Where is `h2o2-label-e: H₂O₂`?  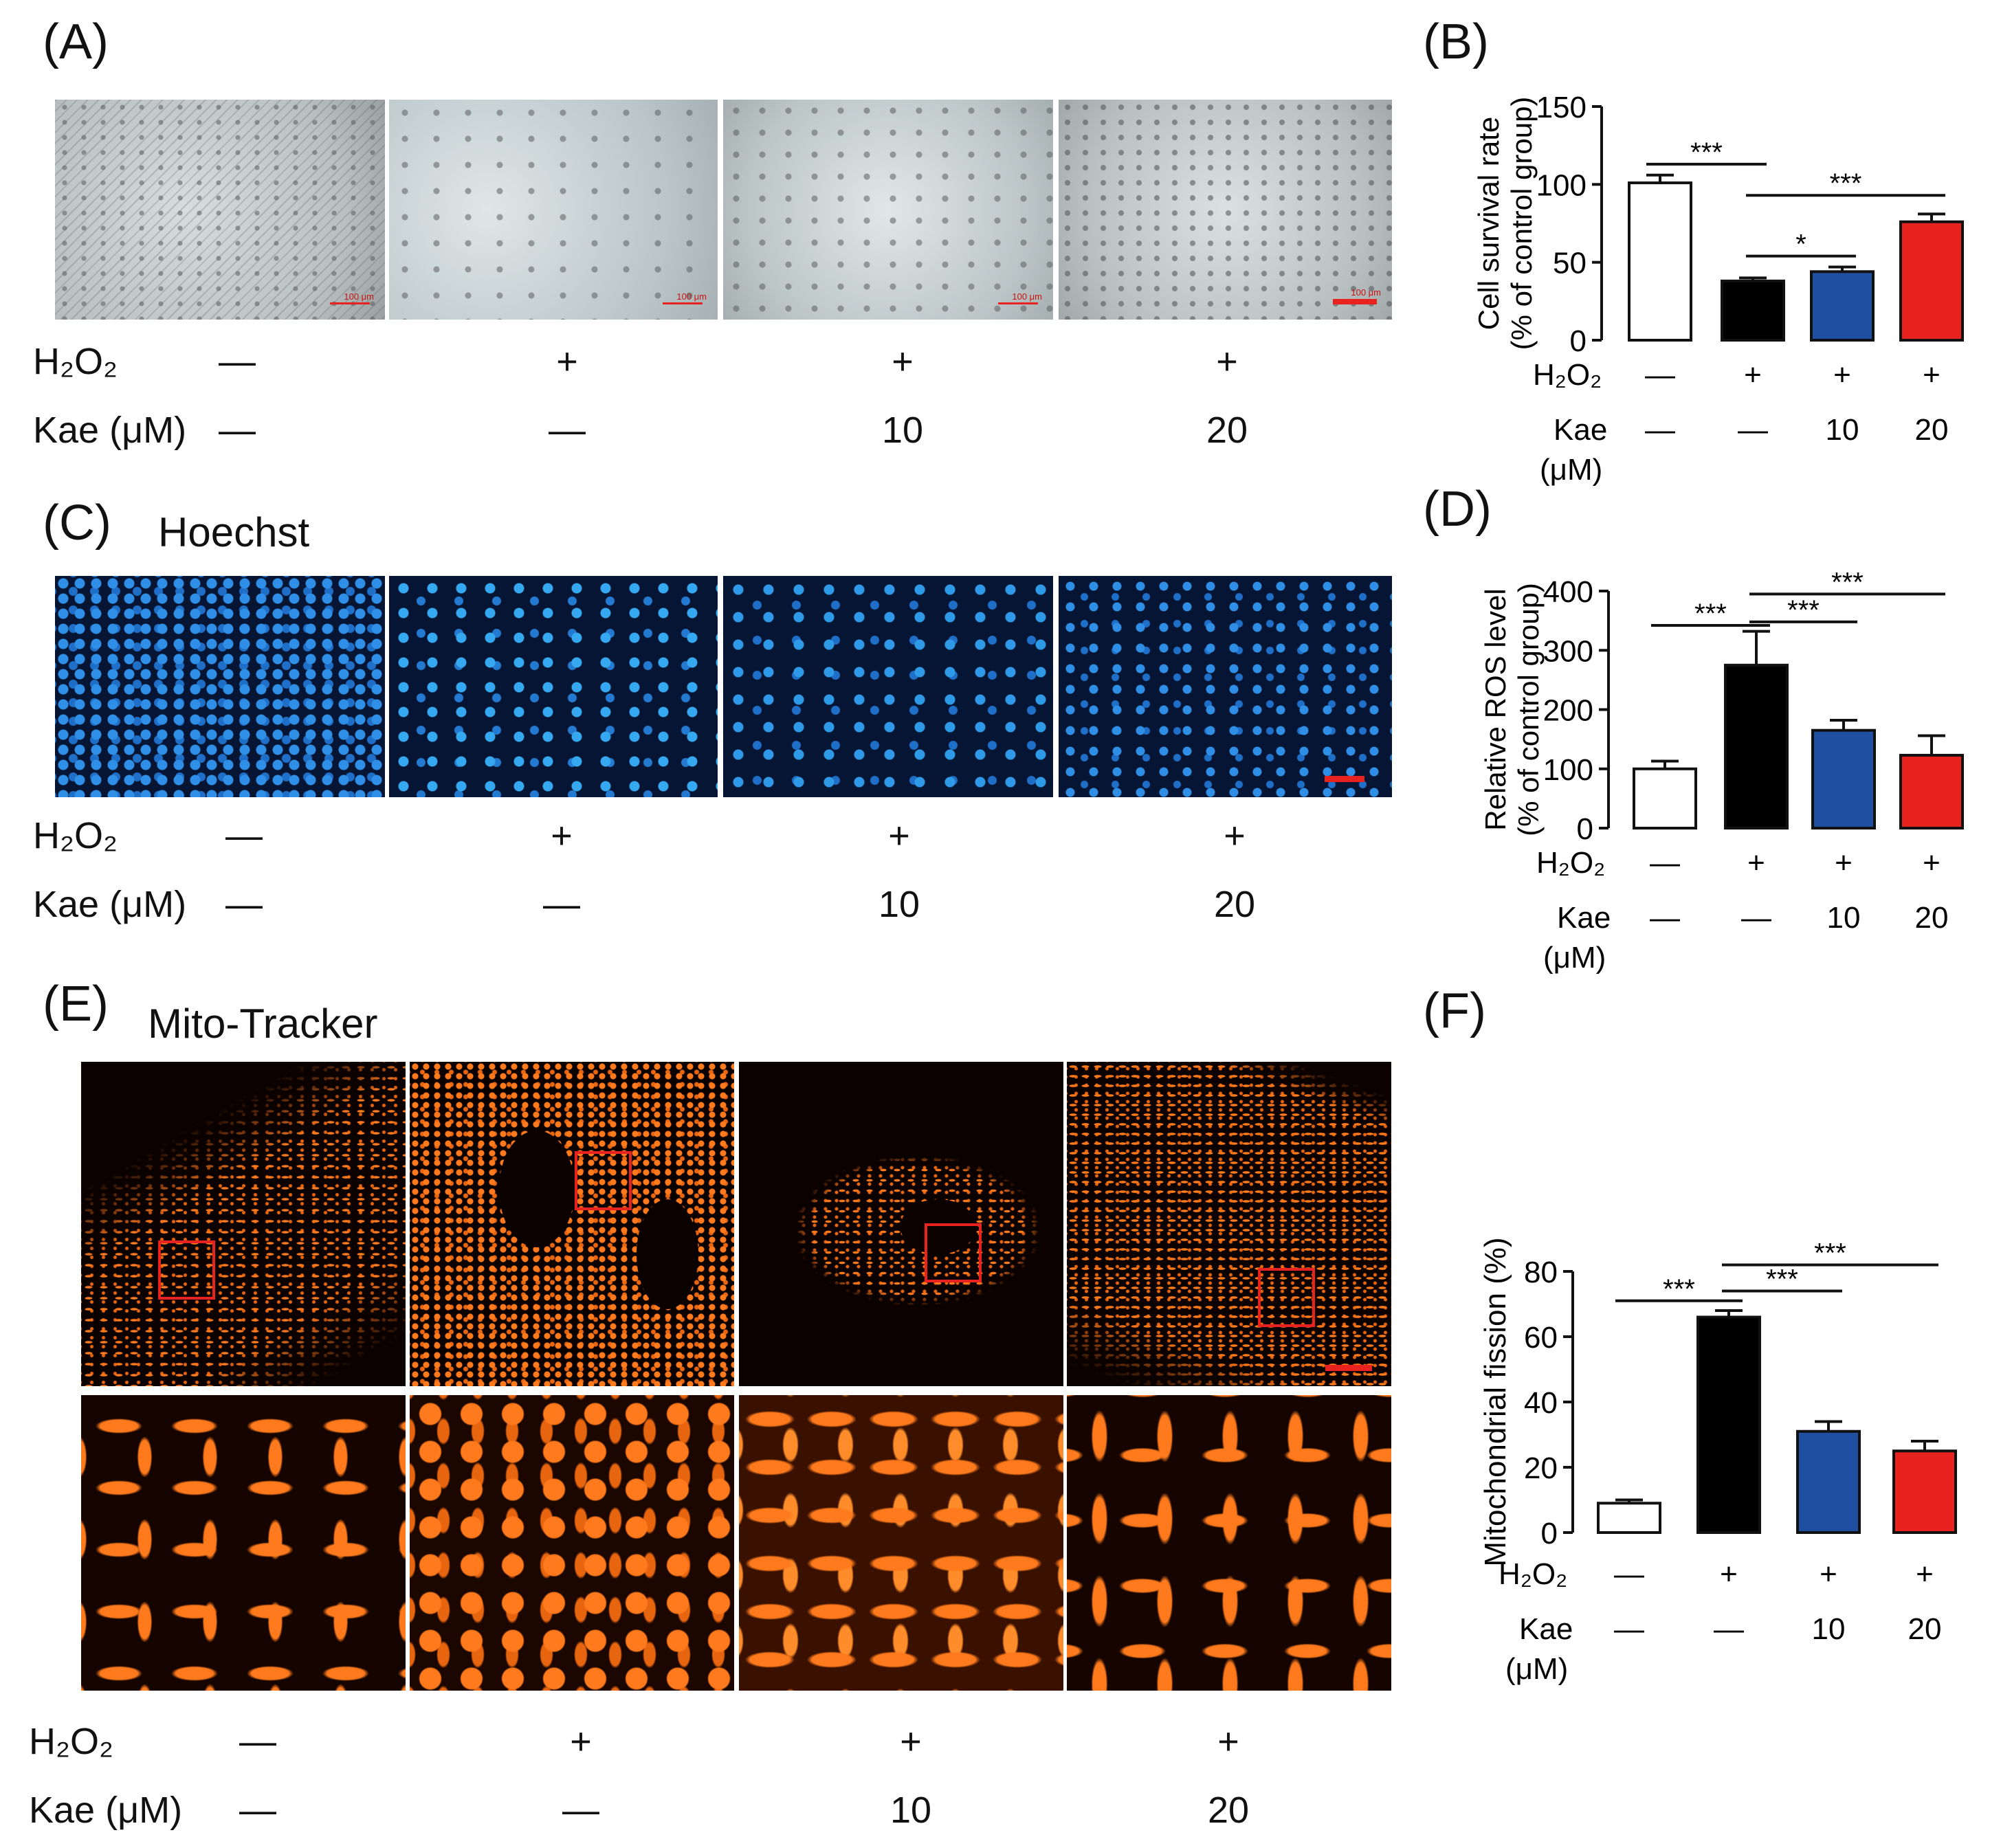 h2o2-label-e: H₂O₂ is located at coordinates (71, 1741).